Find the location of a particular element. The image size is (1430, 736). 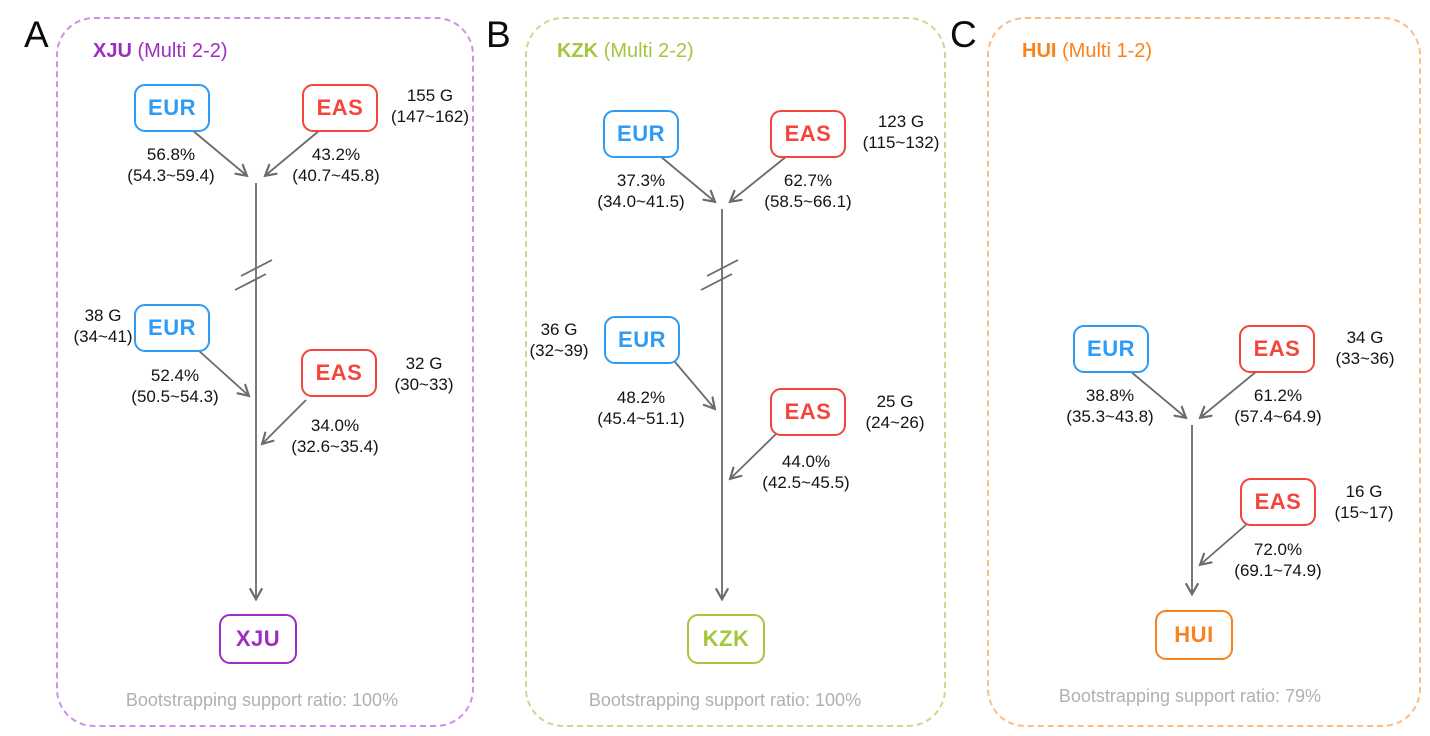

a-admix2-right-percent-label: 34.0% (32.6~35.4) is located at coordinates (335, 436).